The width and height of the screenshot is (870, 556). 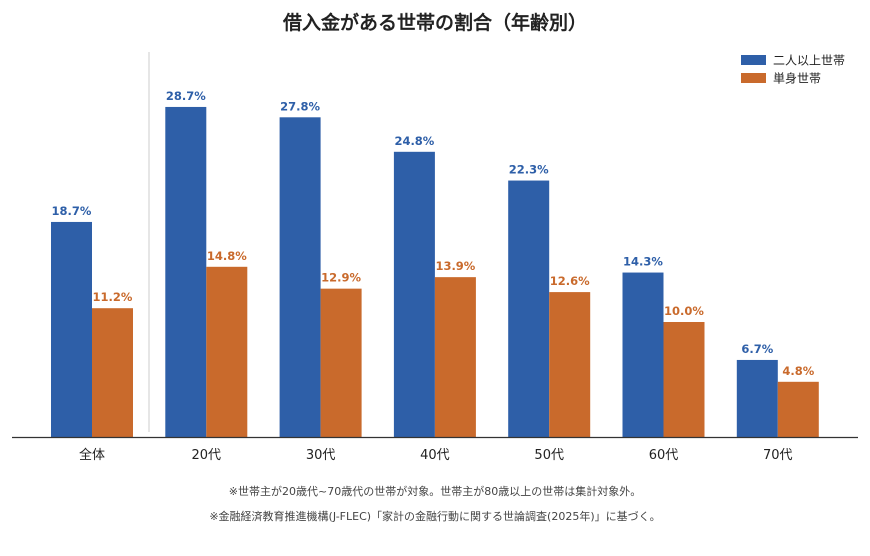 I want to click on x-tick-label-70代: 70代, so click(x=778, y=455).